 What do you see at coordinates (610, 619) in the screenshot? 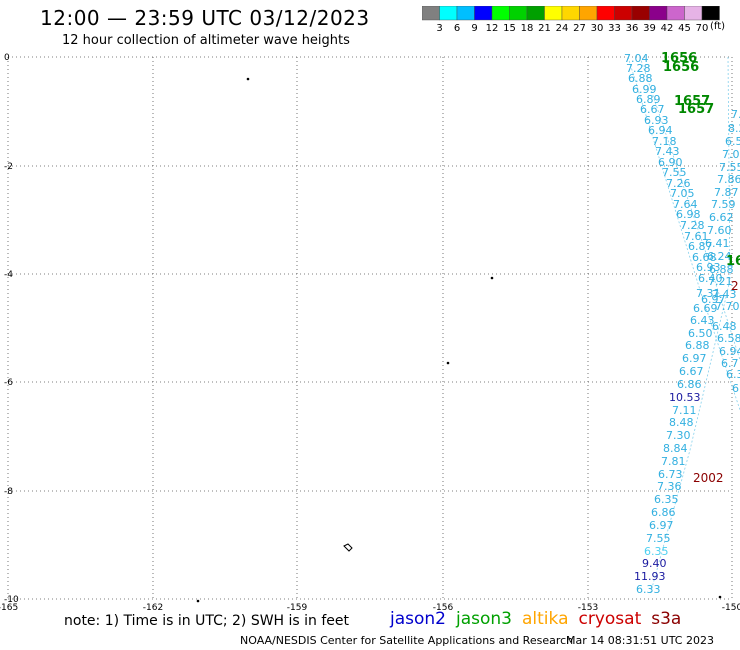
I see `satellite-legend-cryosat: cryosat` at bounding box center [610, 619].